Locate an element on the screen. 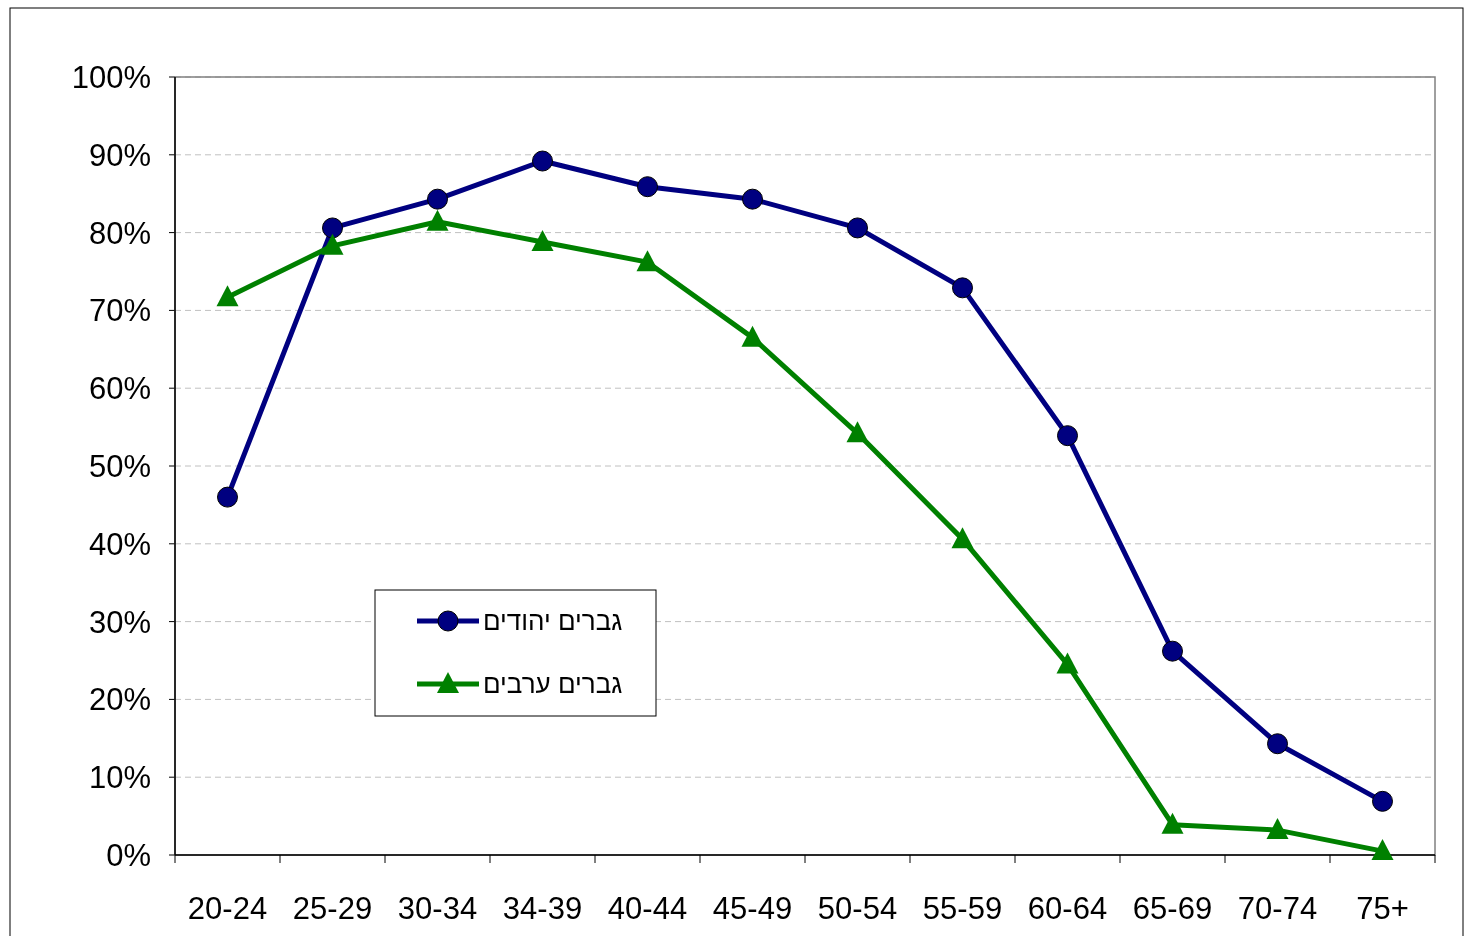  y-tick-label: 50% is located at coordinates (119, 466).